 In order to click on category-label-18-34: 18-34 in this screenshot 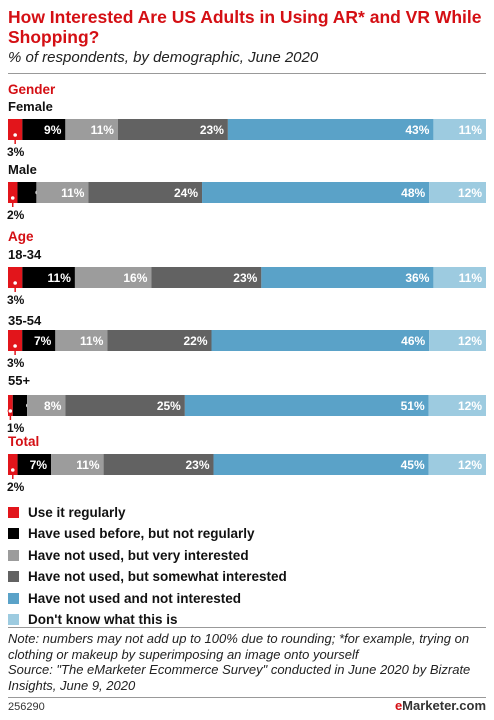, I will do `click(25, 254)`.